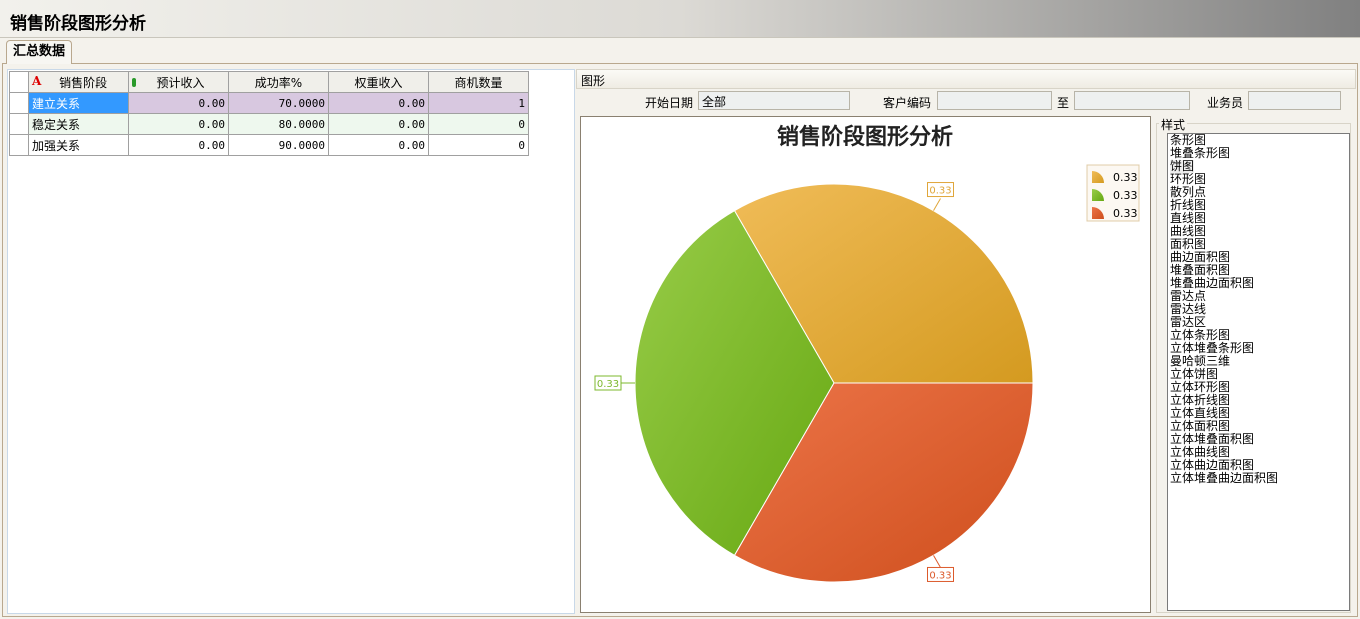 This screenshot has width=1360, height=619. Describe the element at coordinates (865, 137) in the screenshot. I see `chart-title: 销售阶段图形分析` at that location.